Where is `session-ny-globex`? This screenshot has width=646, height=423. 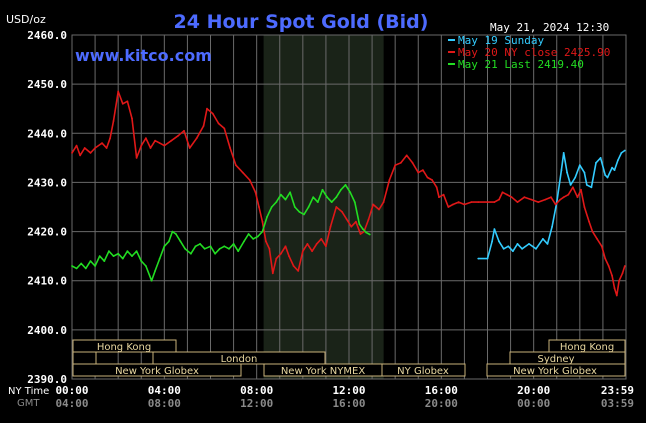 session-ny-globex is located at coordinates (423, 370).